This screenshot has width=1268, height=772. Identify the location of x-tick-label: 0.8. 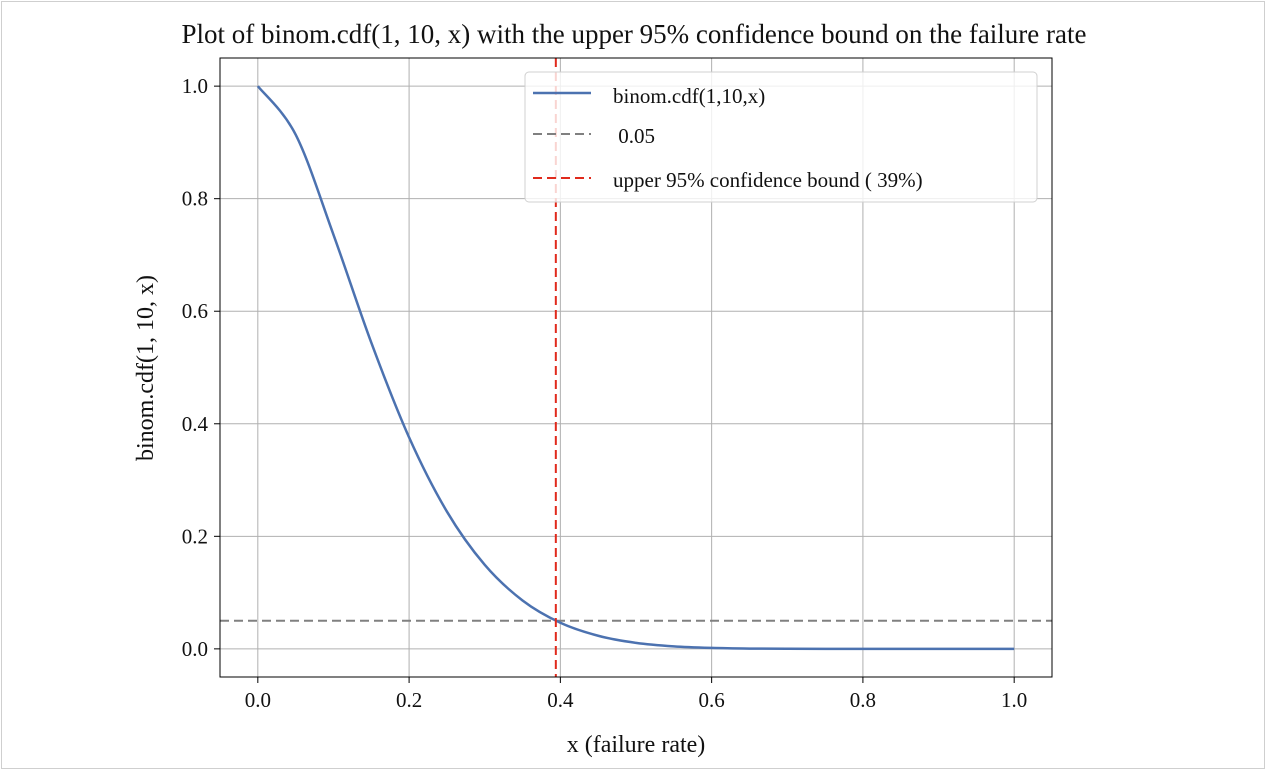
(863, 700).